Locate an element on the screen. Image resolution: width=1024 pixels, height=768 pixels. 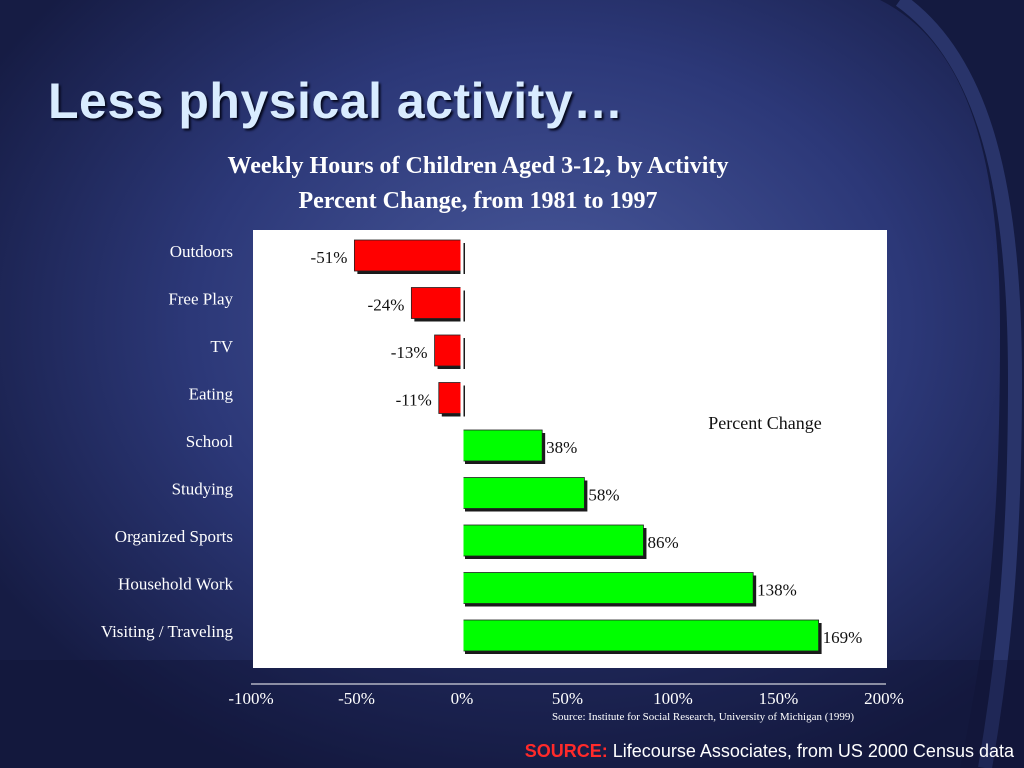
category-label: Organized Sports is located at coordinates (174, 536).